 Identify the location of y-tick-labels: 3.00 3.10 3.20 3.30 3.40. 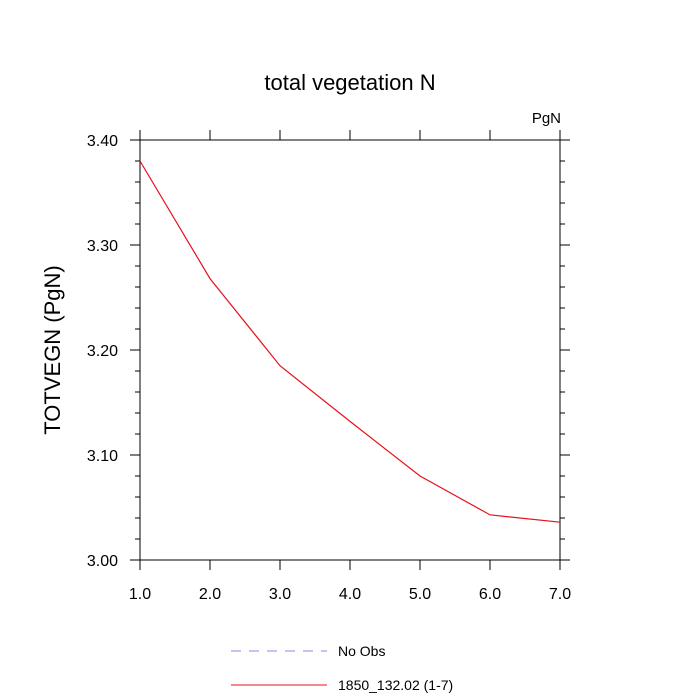
(102, 351).